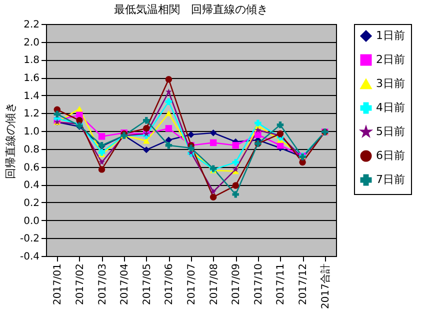  I want to click on legend-label: 3日前, so click(390, 83).